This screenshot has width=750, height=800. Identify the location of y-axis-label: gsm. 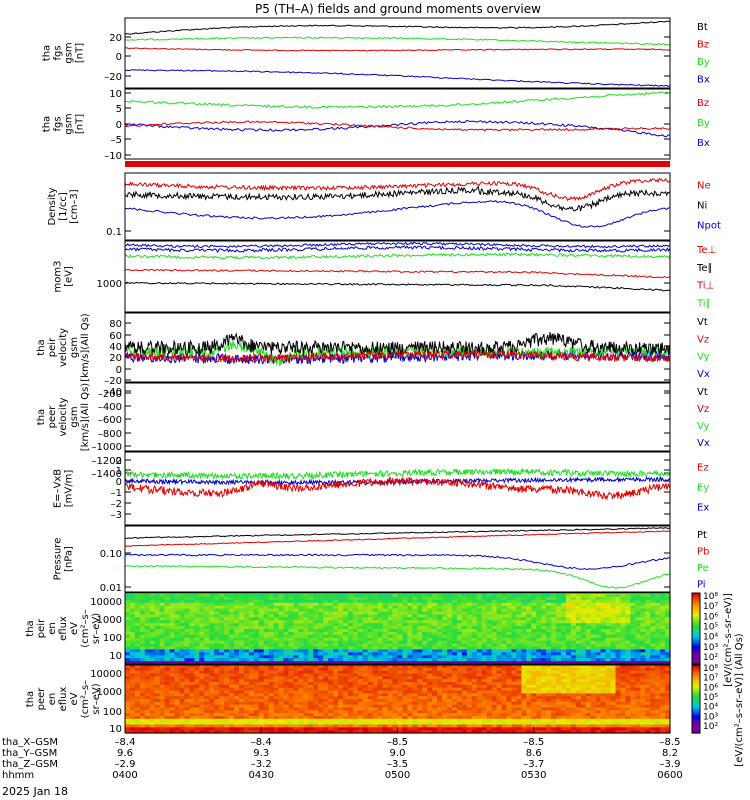
(69, 123).